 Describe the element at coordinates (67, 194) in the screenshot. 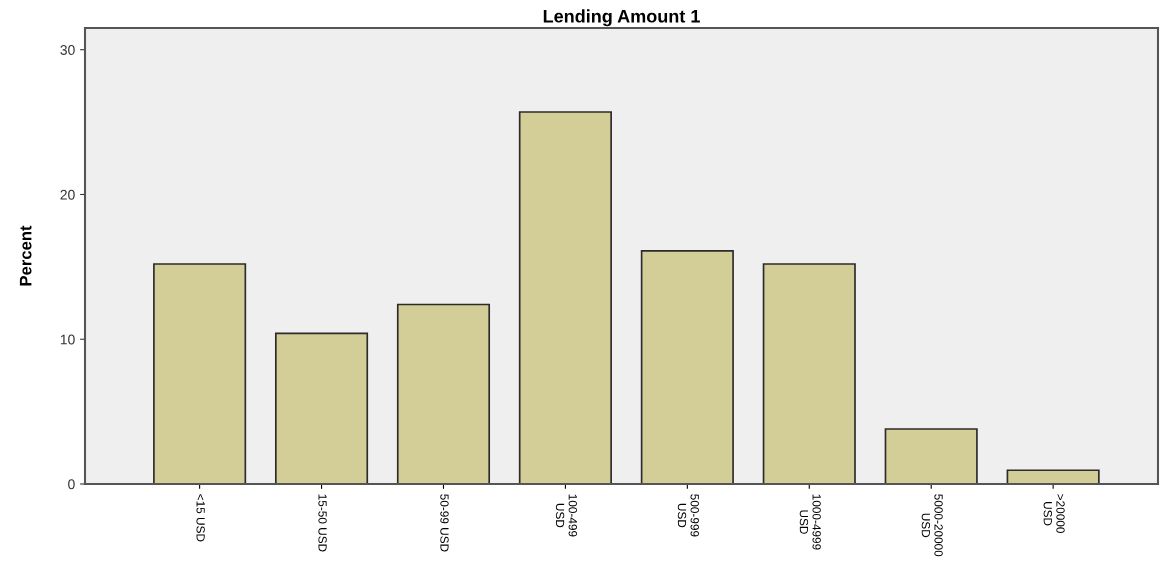

I see `y-tick-label: 20` at that location.